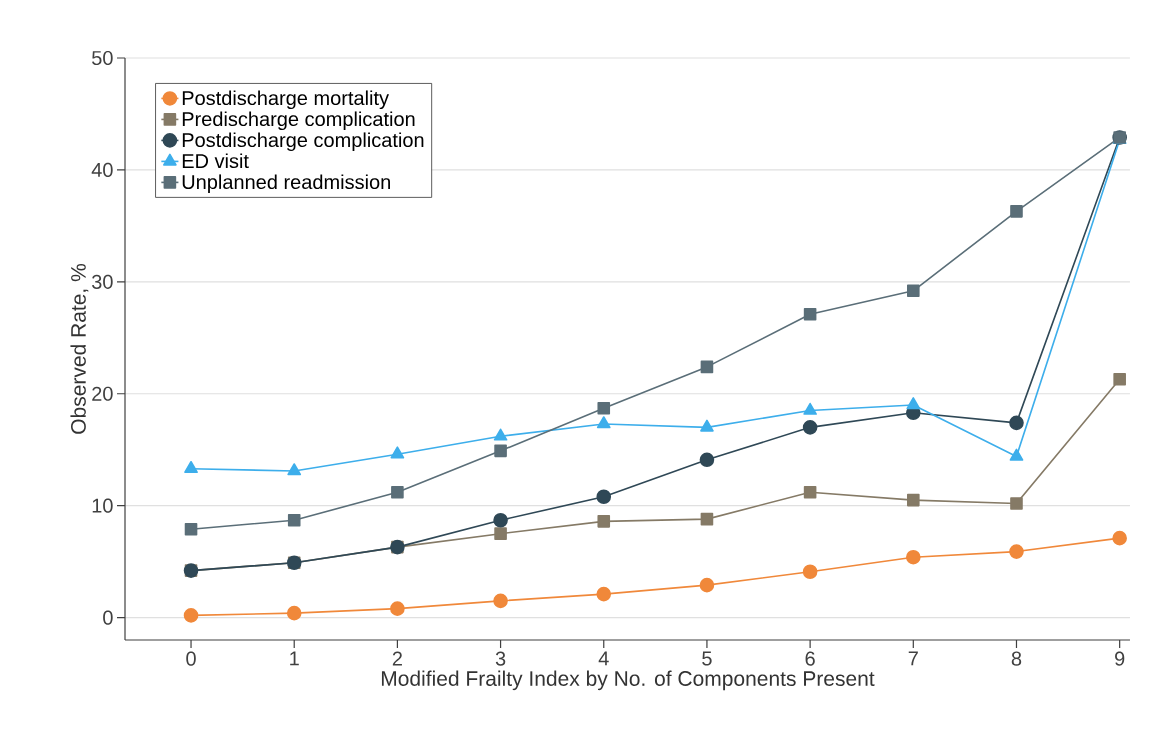 This screenshot has height=737, width=1163. What do you see at coordinates (707, 658) in the screenshot?
I see `x-tick-label: 5` at bounding box center [707, 658].